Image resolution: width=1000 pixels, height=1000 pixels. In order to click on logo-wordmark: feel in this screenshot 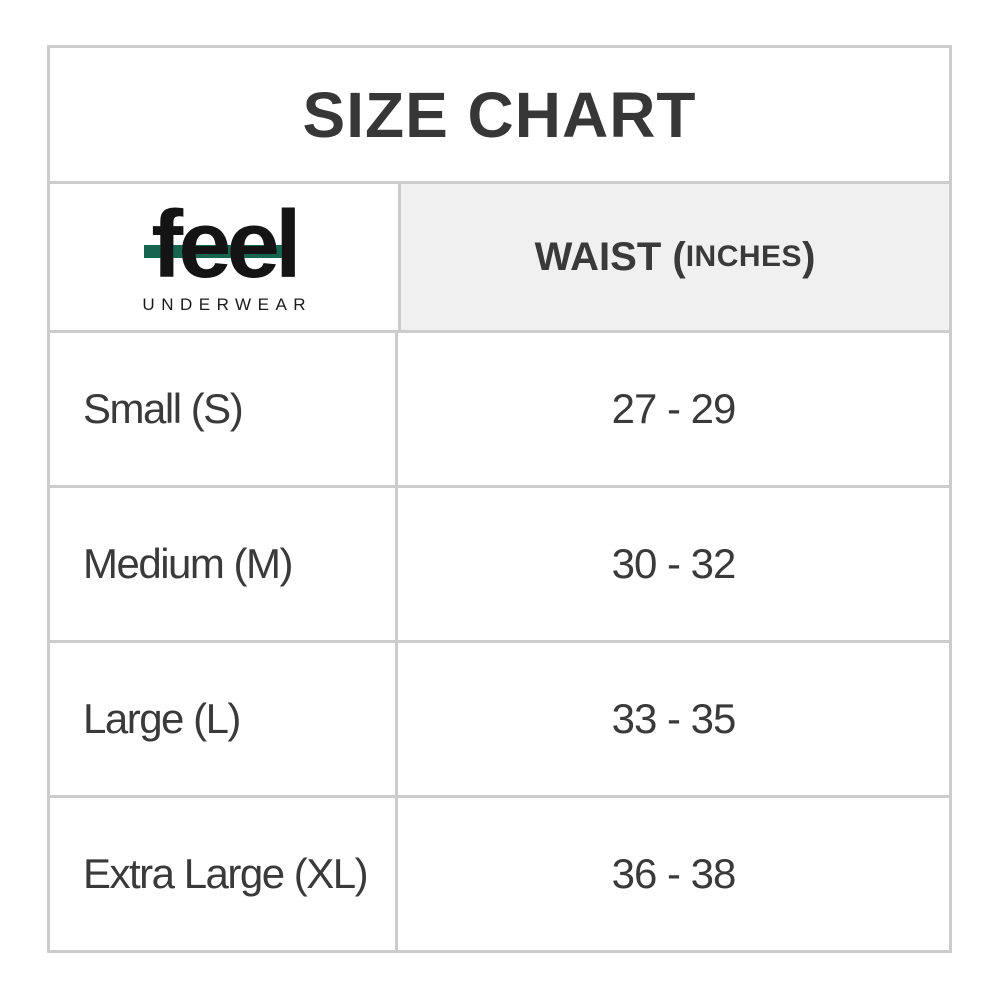, I will do `click(223, 244)`.